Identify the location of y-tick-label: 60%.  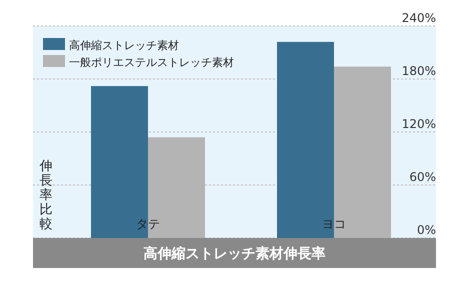
(422, 177).